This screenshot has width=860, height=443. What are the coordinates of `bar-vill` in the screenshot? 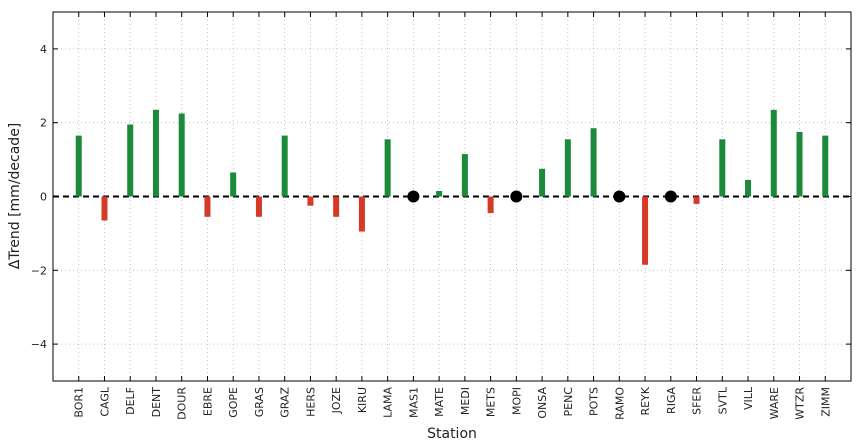 It's located at (748, 188).